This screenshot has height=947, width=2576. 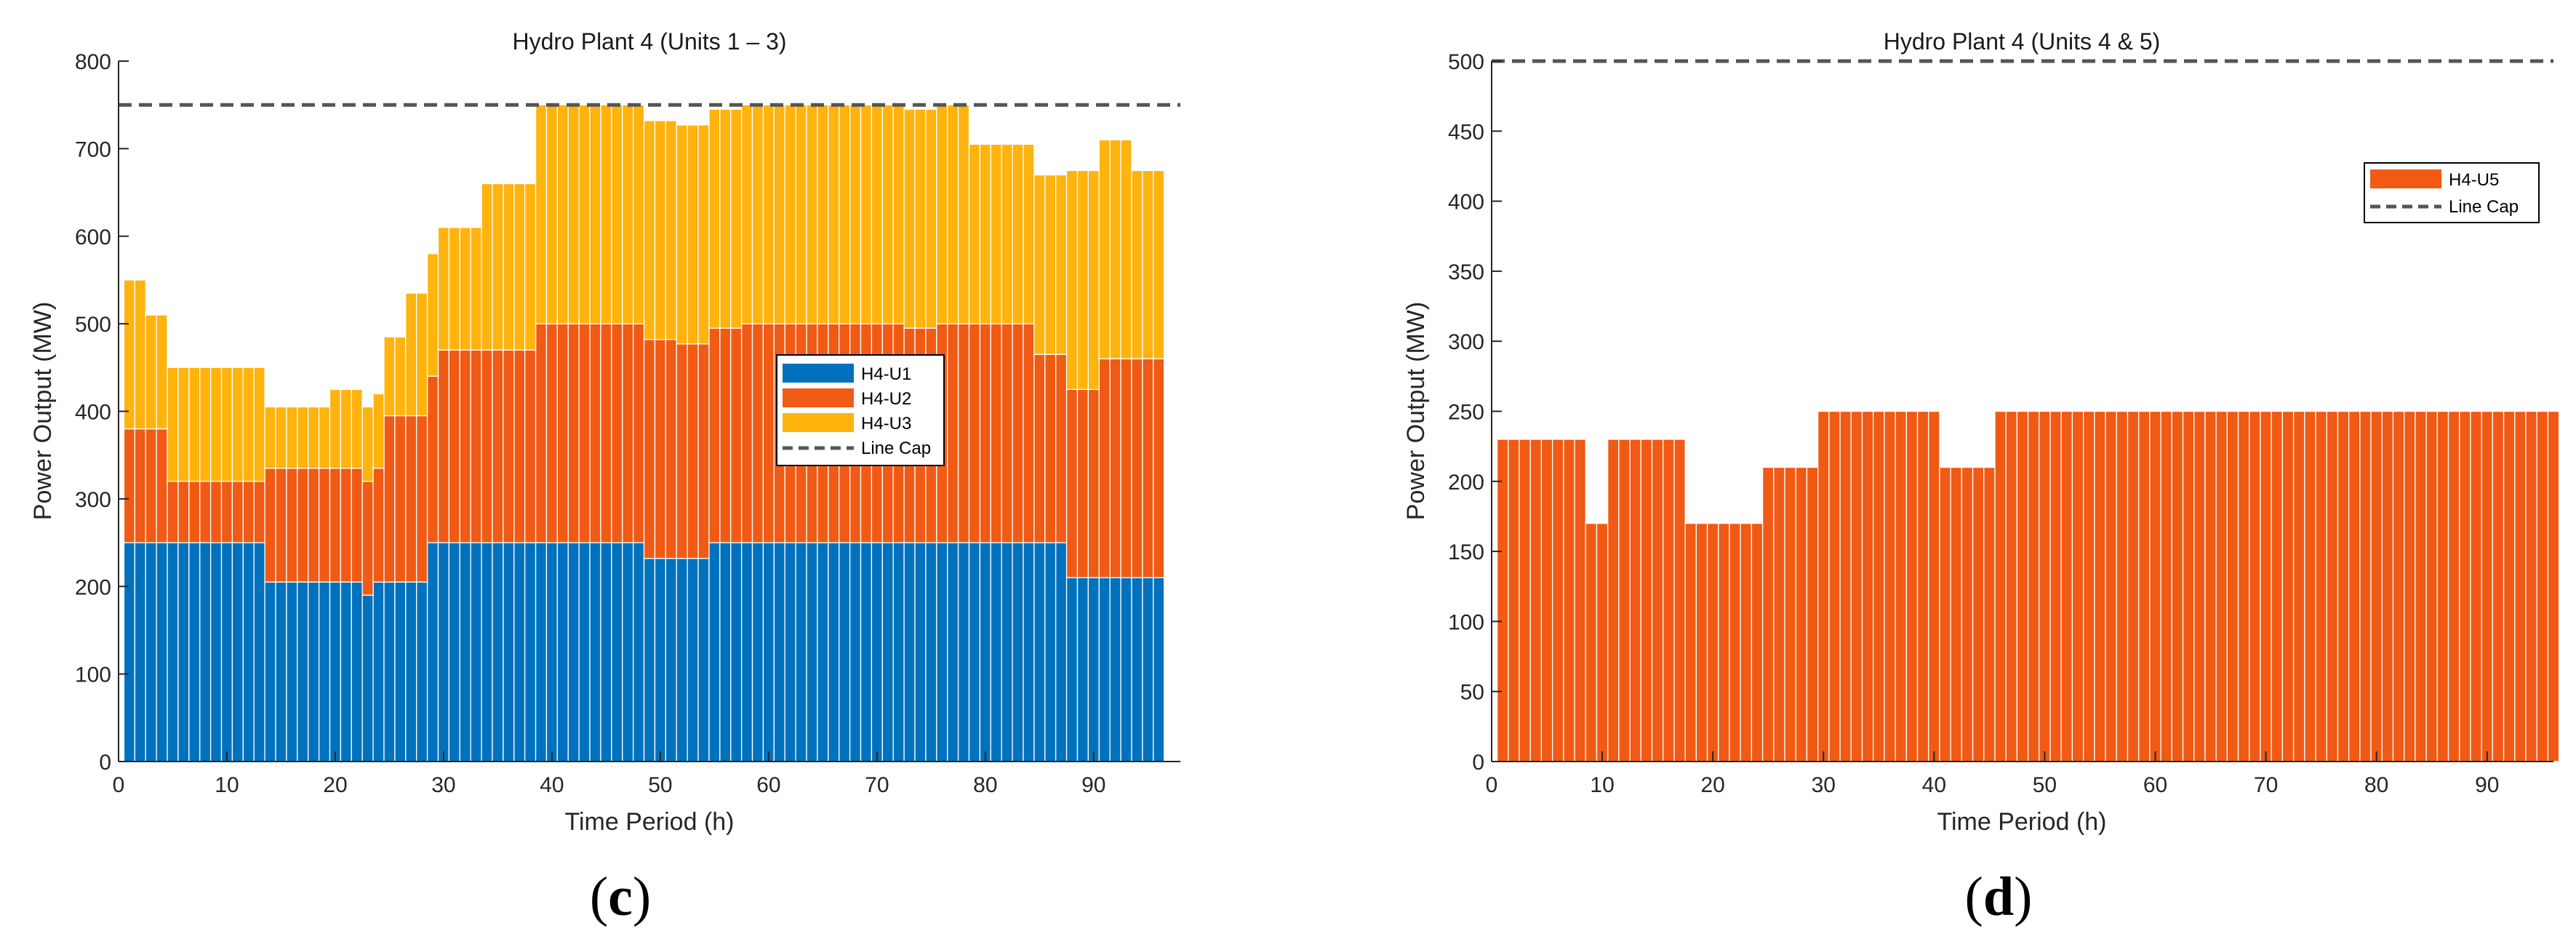 I want to click on x-tick-label-d-80: 80, so click(x=2376, y=785).